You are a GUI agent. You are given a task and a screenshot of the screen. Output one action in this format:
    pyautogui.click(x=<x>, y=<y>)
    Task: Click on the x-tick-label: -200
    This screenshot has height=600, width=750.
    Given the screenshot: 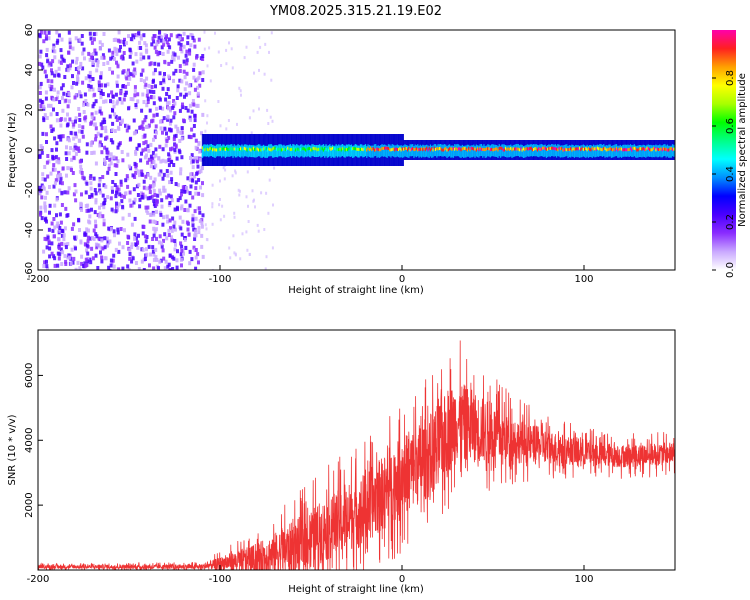 What is the action you would take?
    pyautogui.click(x=38, y=579)
    